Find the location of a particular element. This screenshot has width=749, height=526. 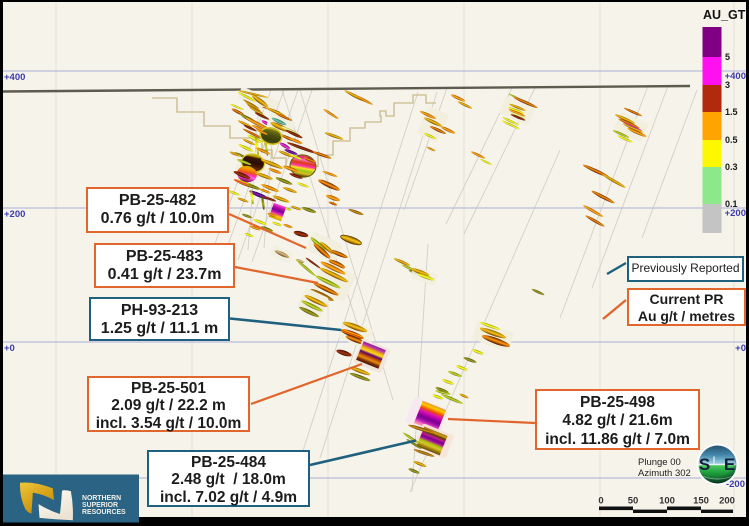

svg-text: 3 is located at coordinates (727, 85).